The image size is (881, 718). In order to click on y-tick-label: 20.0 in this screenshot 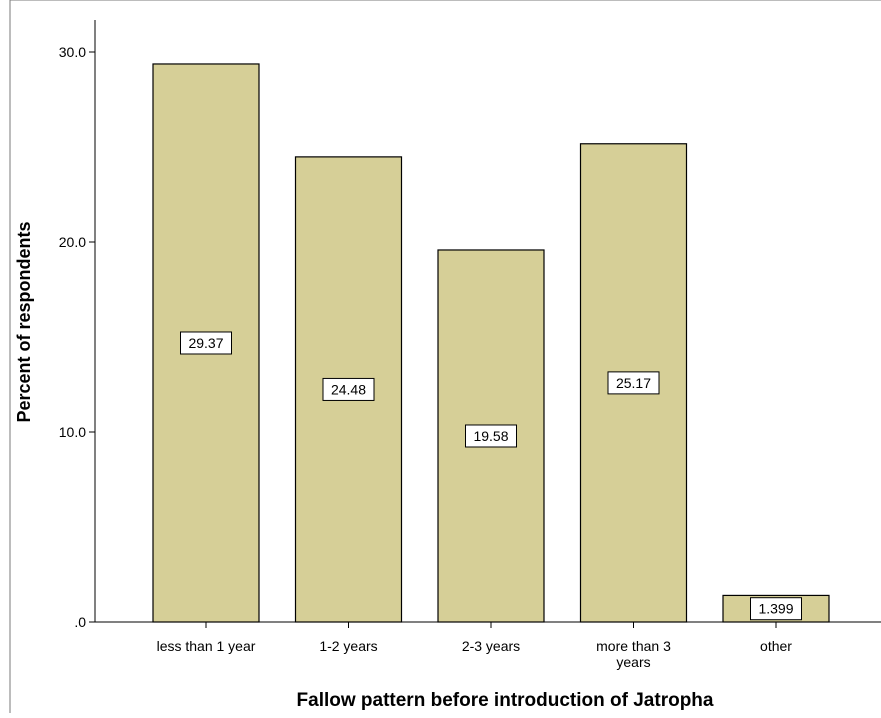, I will do `click(72, 242)`.